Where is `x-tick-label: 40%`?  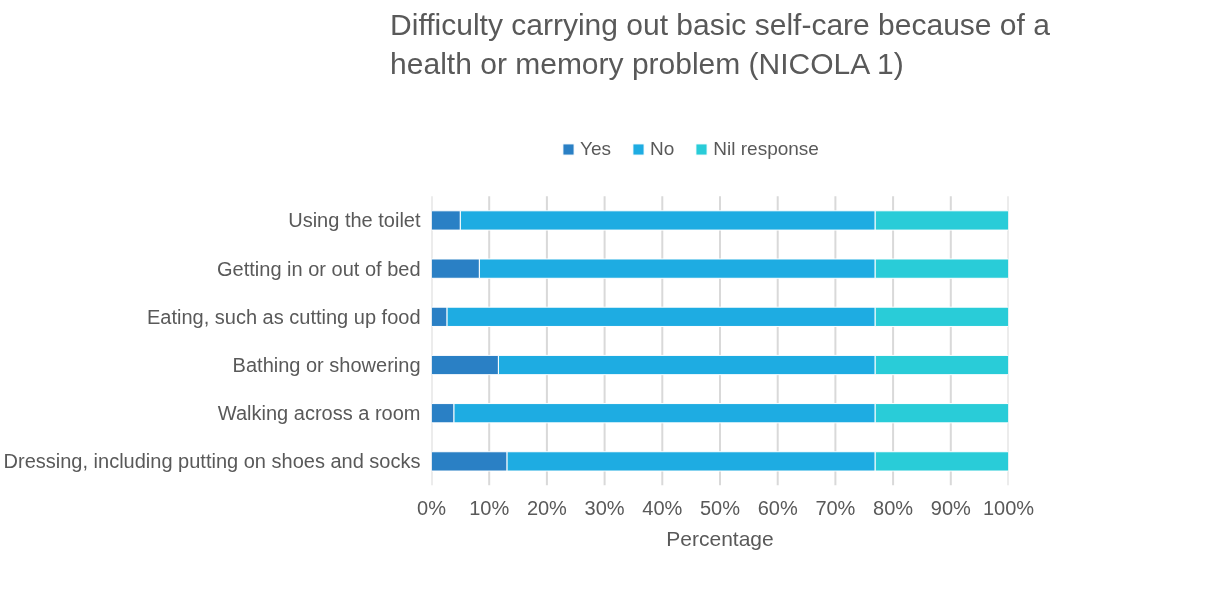 x-tick-label: 40% is located at coordinates (662, 507).